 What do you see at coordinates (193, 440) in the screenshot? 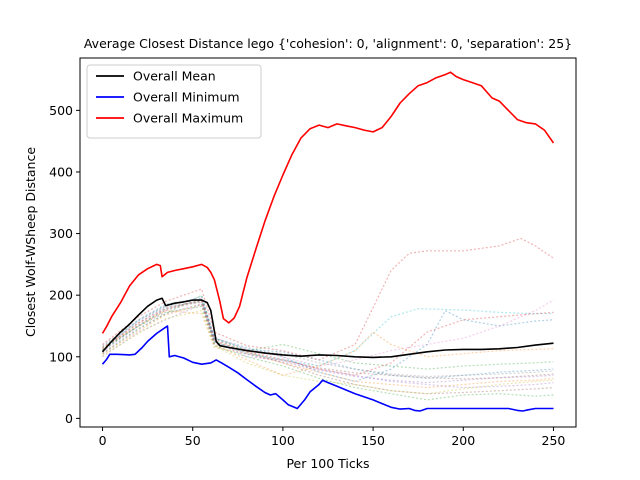
I see `x-tick-label: 50` at bounding box center [193, 440].